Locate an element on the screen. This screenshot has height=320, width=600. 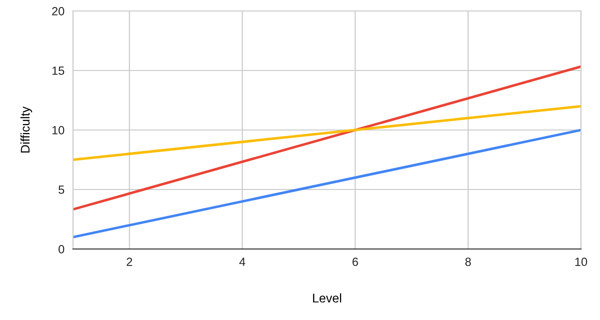
x-tick-label: 8 is located at coordinates (468, 262).